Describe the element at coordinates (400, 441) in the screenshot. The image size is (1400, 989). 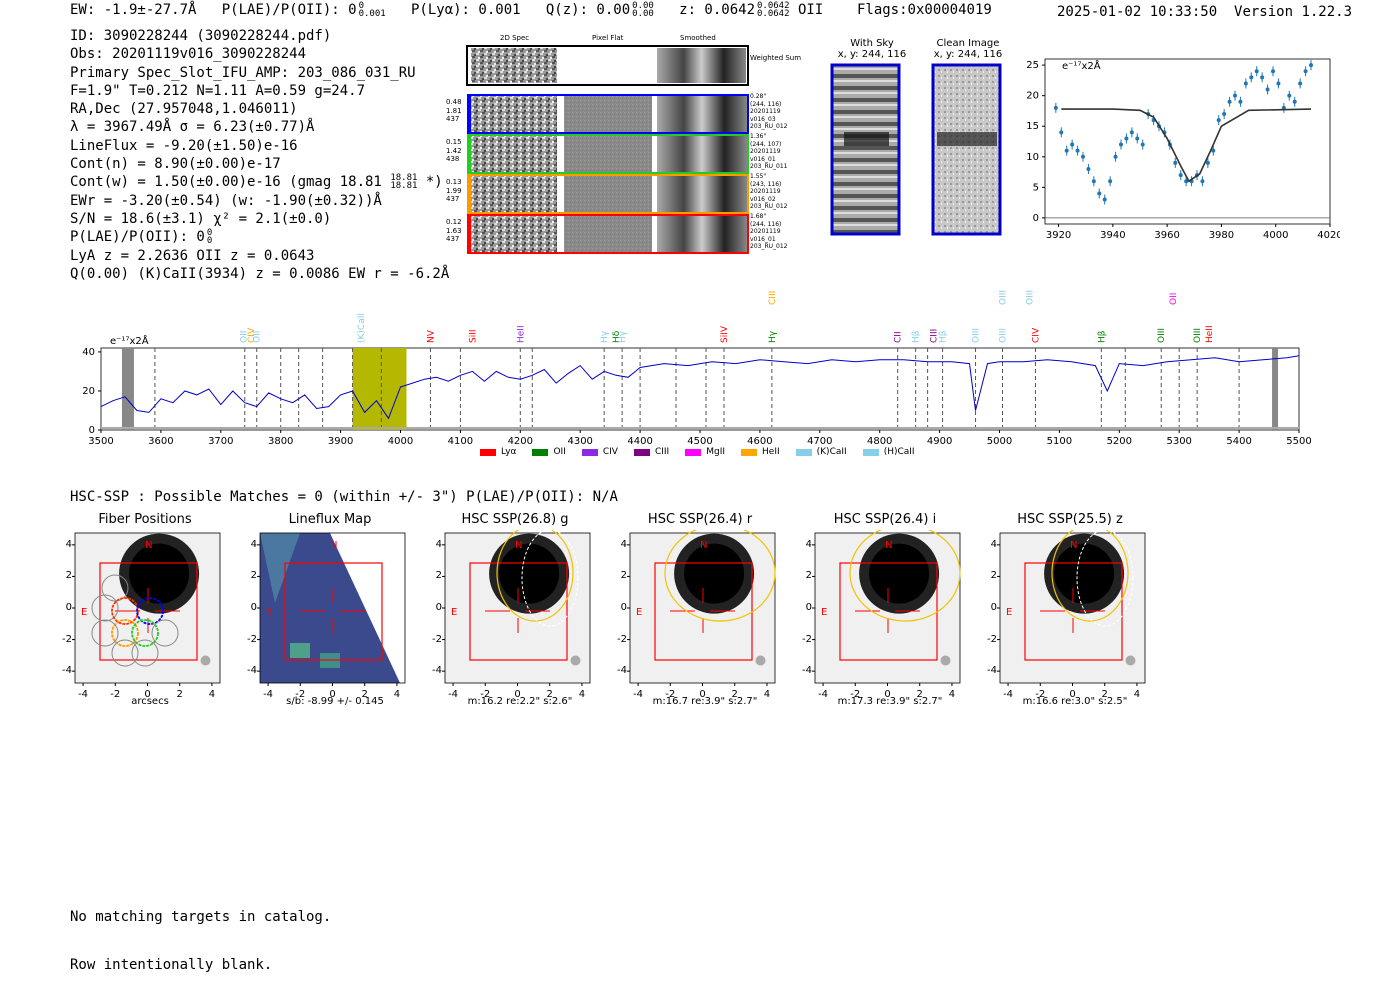
I see `spectrum-xtick: 4000` at that location.